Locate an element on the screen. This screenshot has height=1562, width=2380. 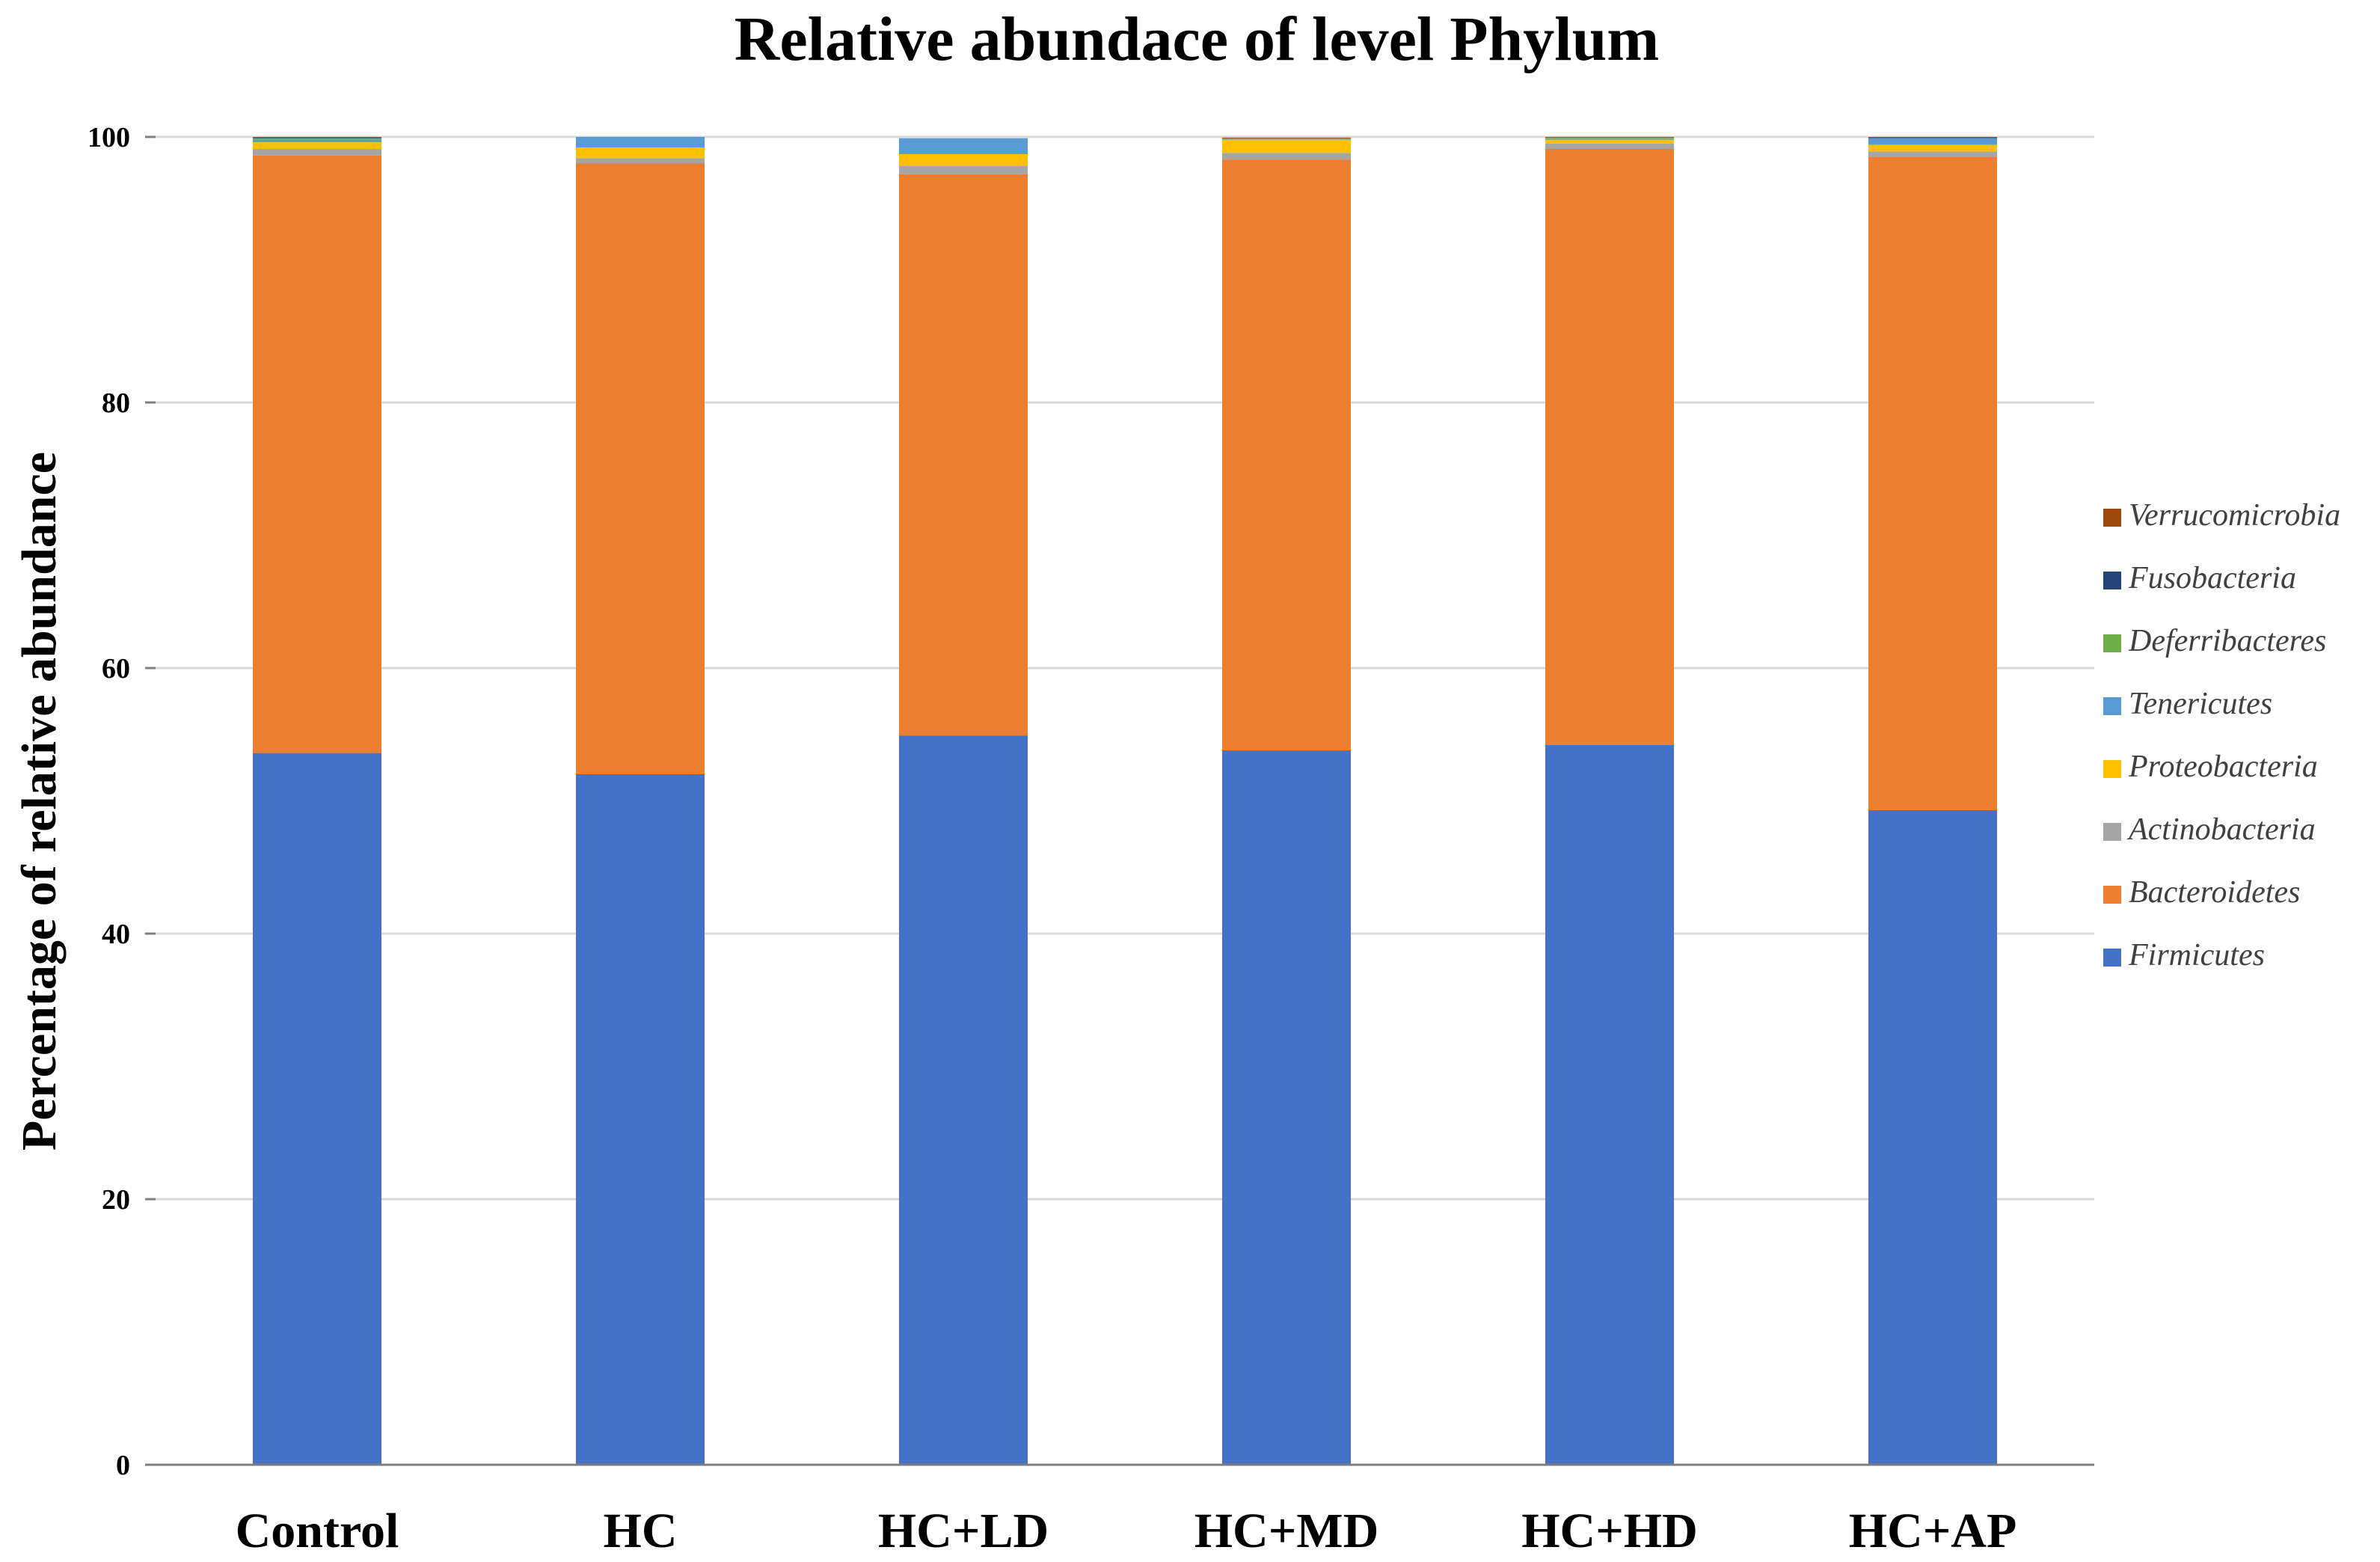
legend-label-bacteroidetes: Bacteroidetes is located at coordinates (2214, 893).